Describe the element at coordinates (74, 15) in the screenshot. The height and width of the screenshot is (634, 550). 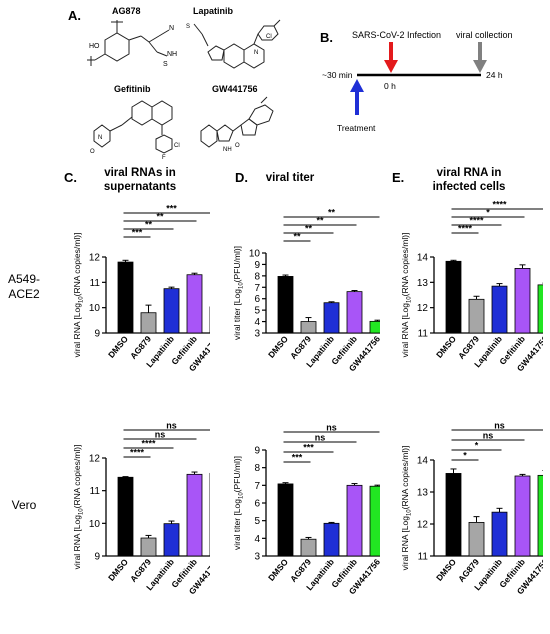
I see `panel-a-letter: A.` at that location.